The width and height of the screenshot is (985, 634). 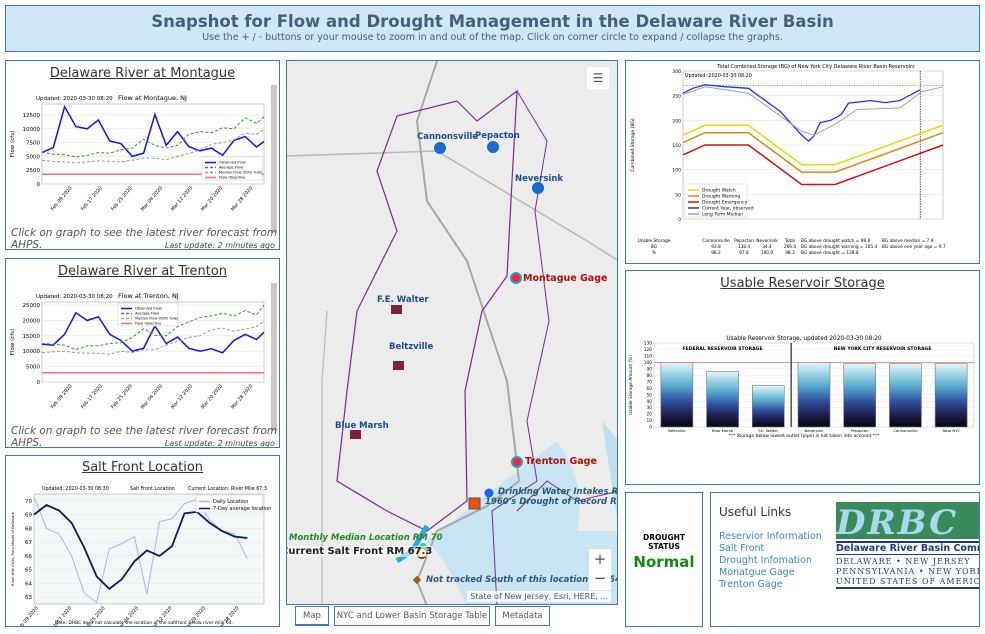 What do you see at coordinates (403, 300) in the screenshot?
I see `map-label-fe-walter: F.E. Walter` at bounding box center [403, 300].